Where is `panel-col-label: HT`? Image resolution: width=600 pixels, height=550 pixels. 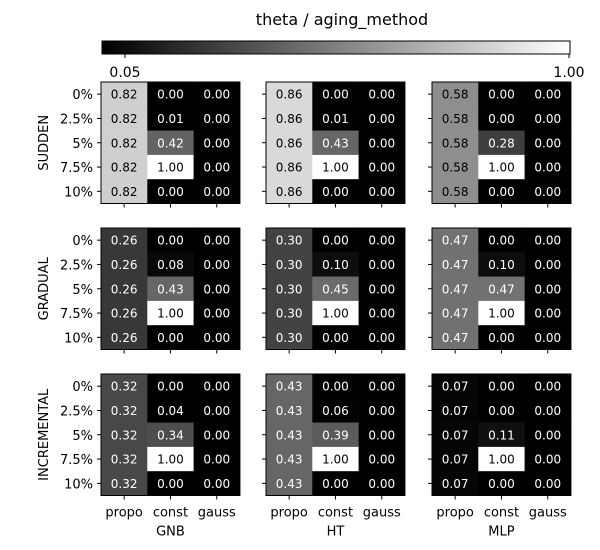
panel-col-label: HT is located at coordinates (336, 532).